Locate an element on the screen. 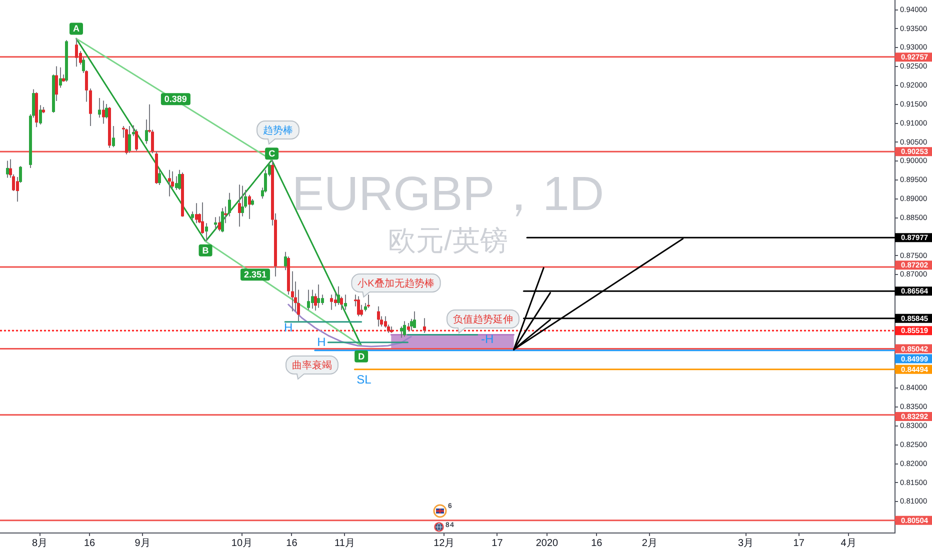 The width and height of the screenshot is (932, 550). x-tick-label: 8月 is located at coordinates (40, 543).